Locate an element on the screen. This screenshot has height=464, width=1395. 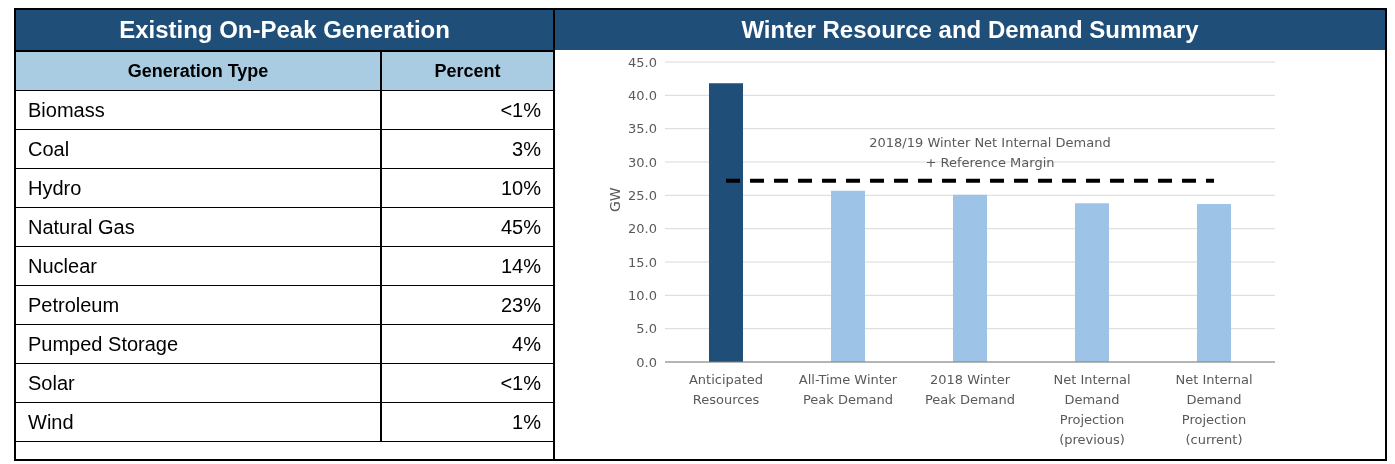
category-label: Wind is located at coordinates (199, 422).